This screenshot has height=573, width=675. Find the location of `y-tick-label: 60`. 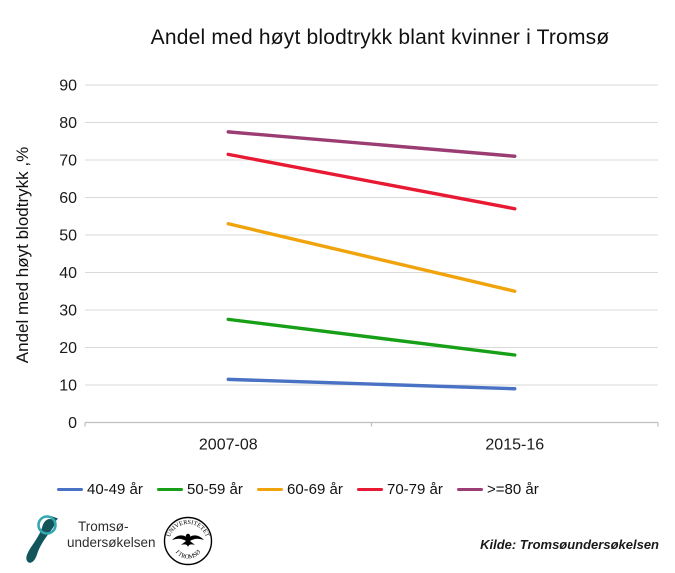

y-tick-label: 60 is located at coordinates (68, 198).